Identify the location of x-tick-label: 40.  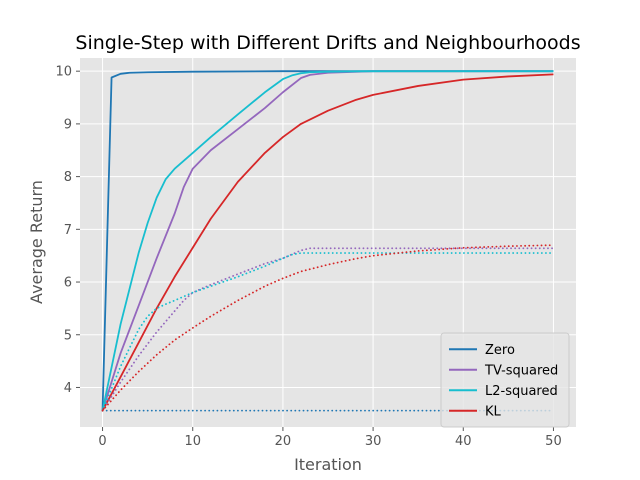
(463, 441).